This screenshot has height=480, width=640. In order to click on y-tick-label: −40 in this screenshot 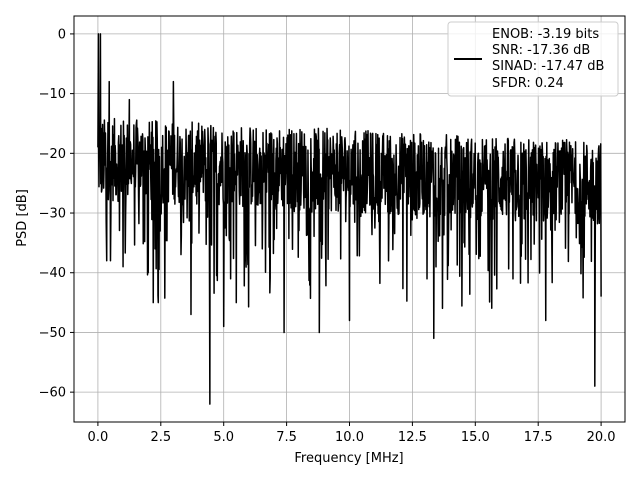, I will do `click(52, 273)`.